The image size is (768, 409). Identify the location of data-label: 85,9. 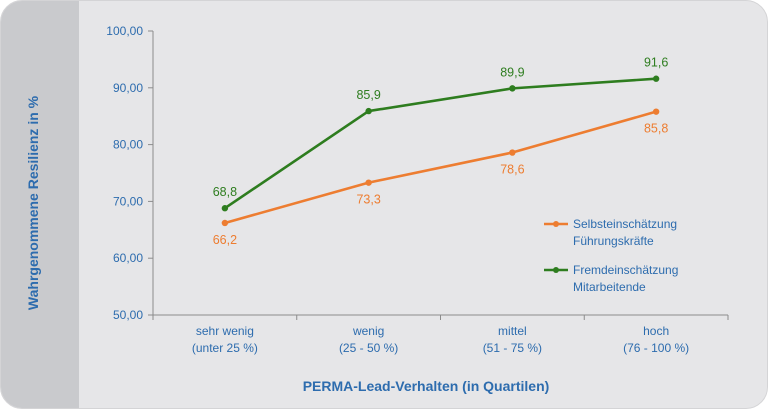
(368, 95).